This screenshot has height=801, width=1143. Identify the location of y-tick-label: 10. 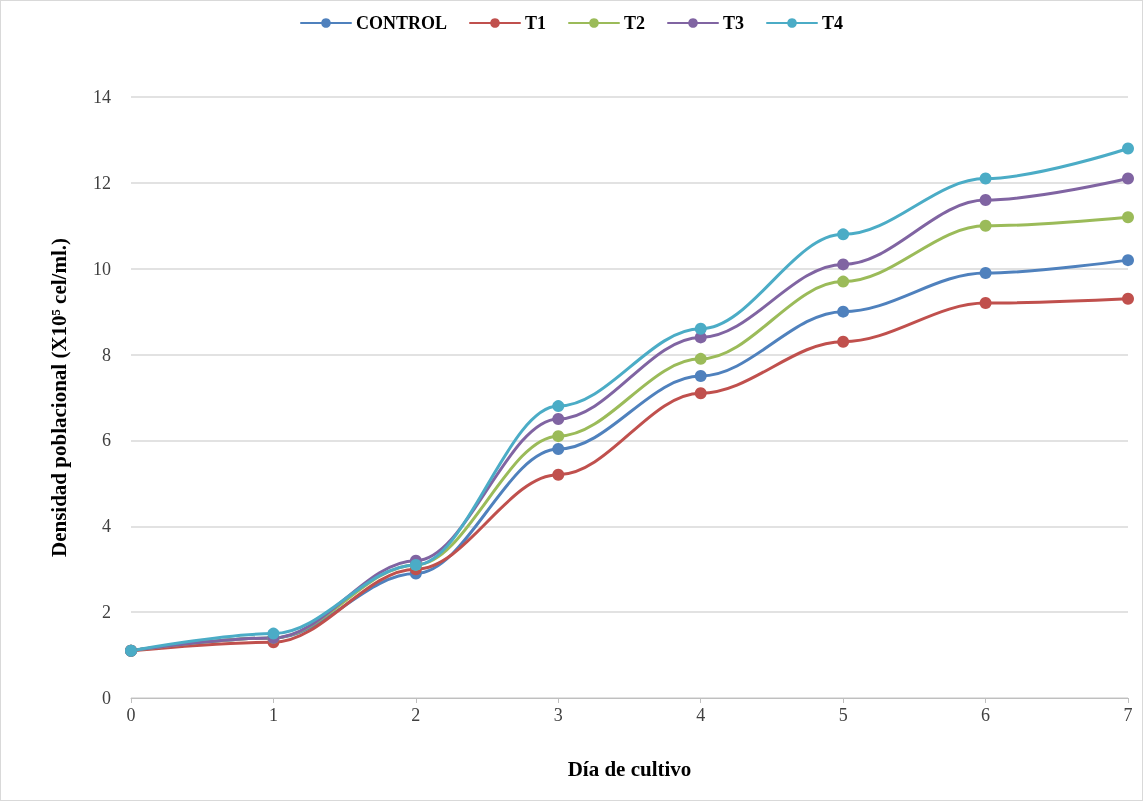
(102, 268).